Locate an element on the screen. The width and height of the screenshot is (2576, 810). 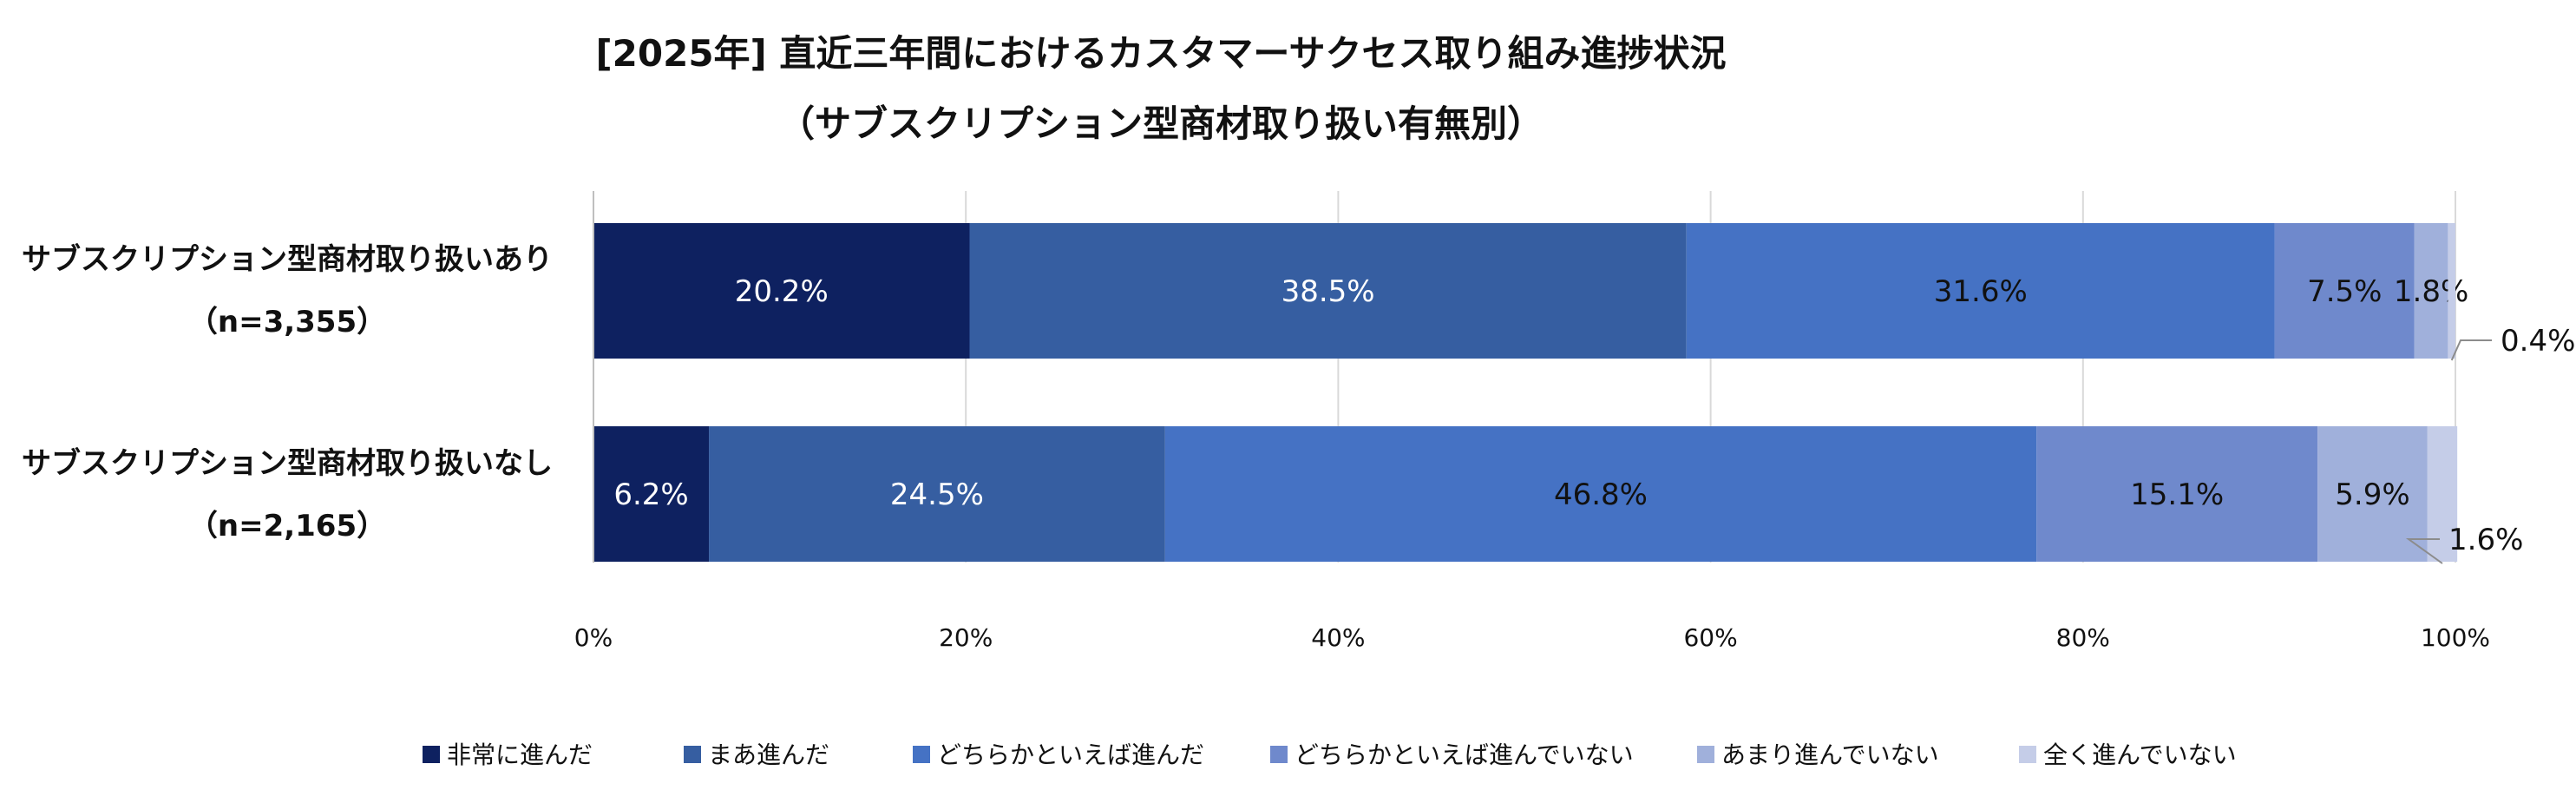
x-axis-ticks: 0% 20% 40% 60% 80% 100% is located at coordinates (1532, 637).